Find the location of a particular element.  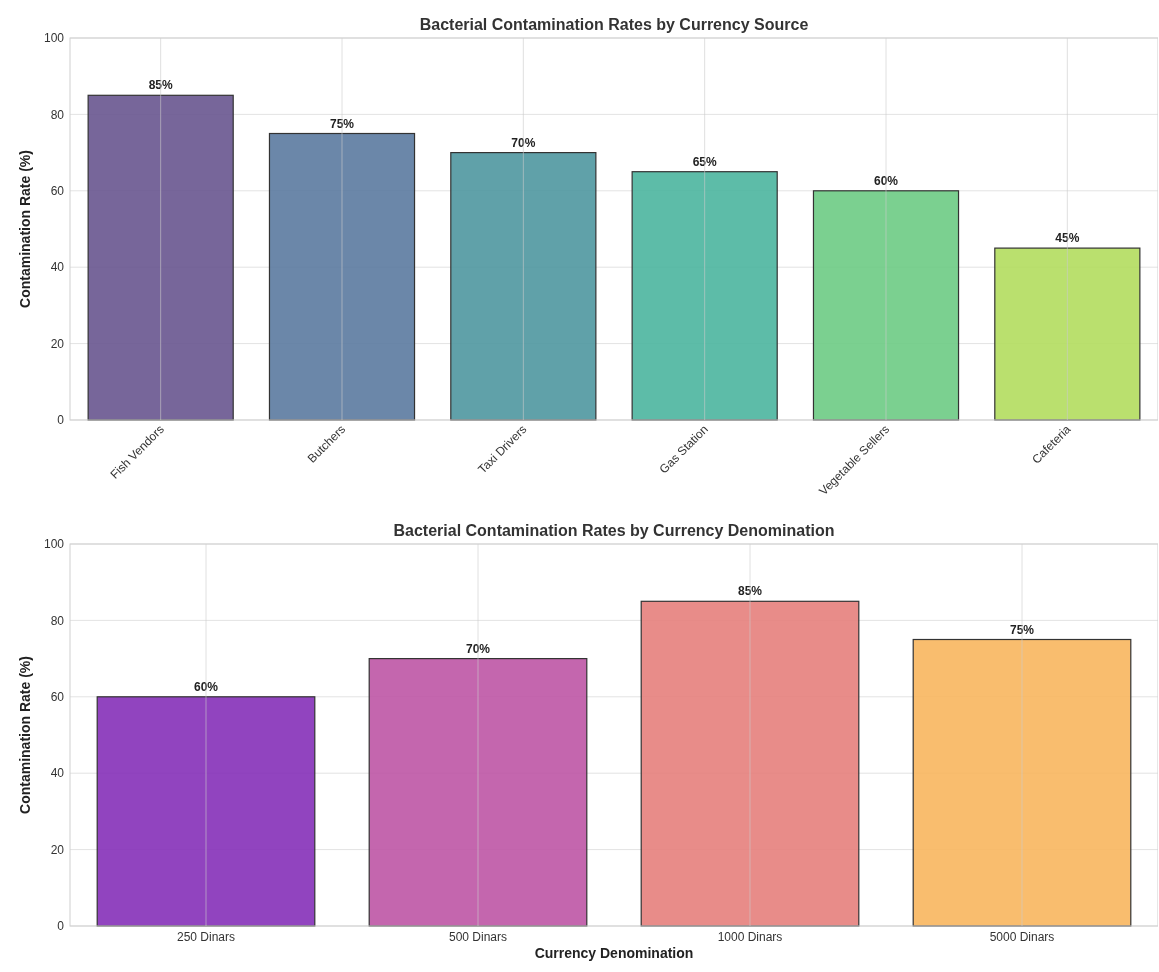

data-label: 65% is located at coordinates (704, 161).